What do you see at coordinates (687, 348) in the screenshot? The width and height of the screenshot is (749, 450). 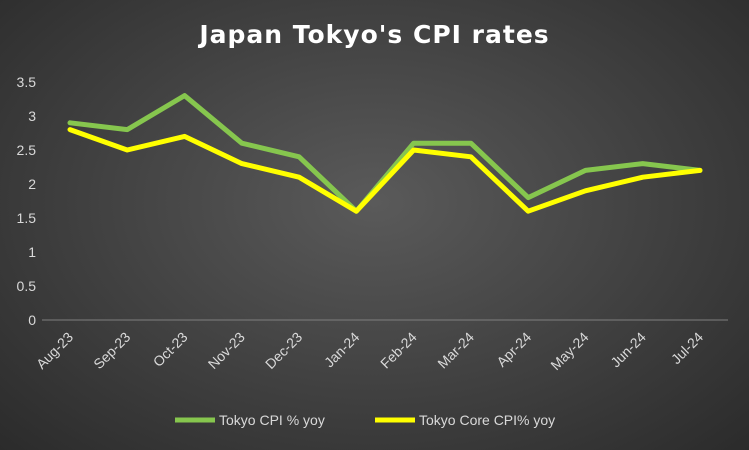 I see `x-tick-label: Jul-24` at bounding box center [687, 348].